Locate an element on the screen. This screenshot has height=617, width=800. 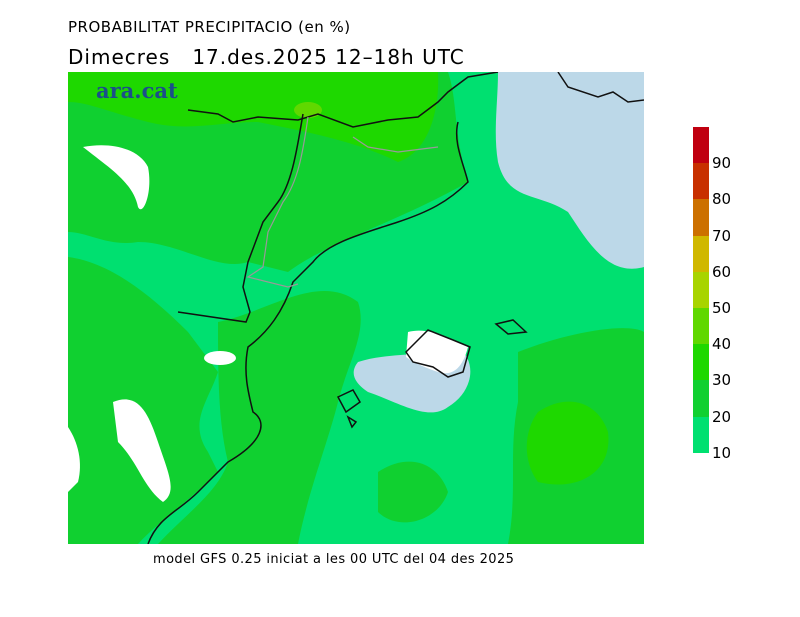
zone-30-40-north is located at coordinates (253, 117).